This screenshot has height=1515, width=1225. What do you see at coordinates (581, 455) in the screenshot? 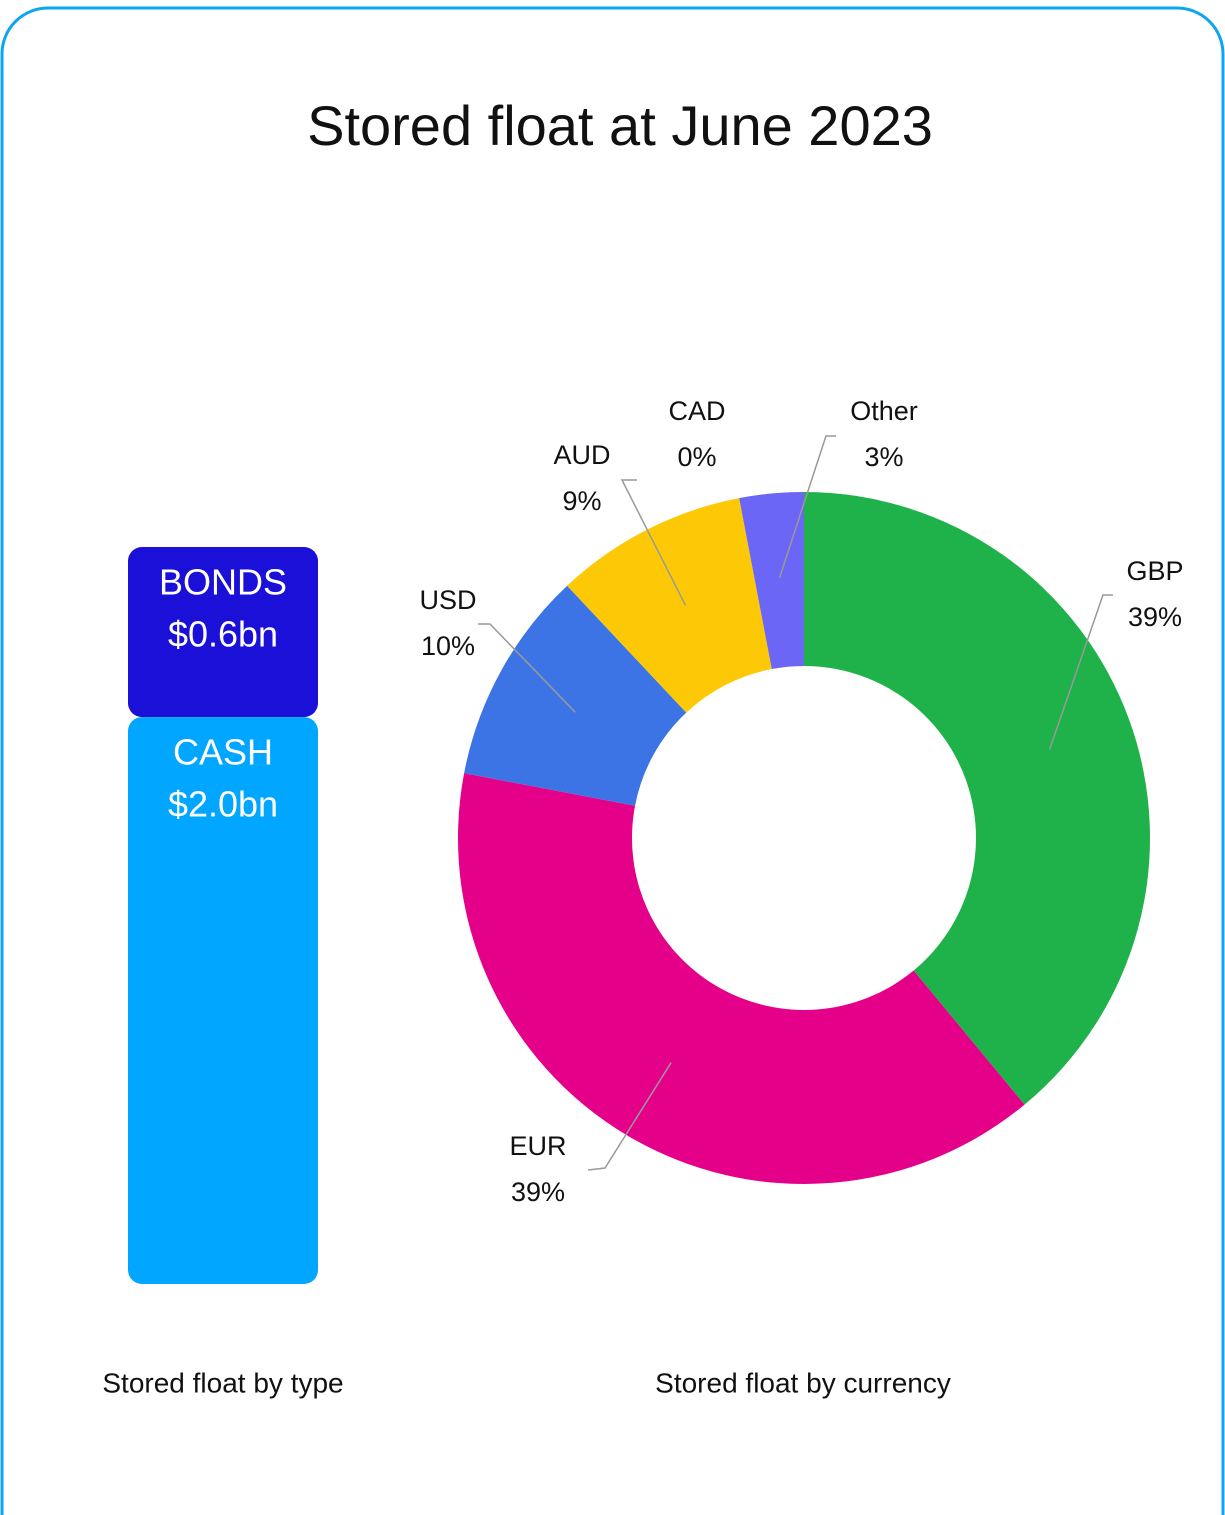
I see `slice-label: AUD` at bounding box center [581, 455].